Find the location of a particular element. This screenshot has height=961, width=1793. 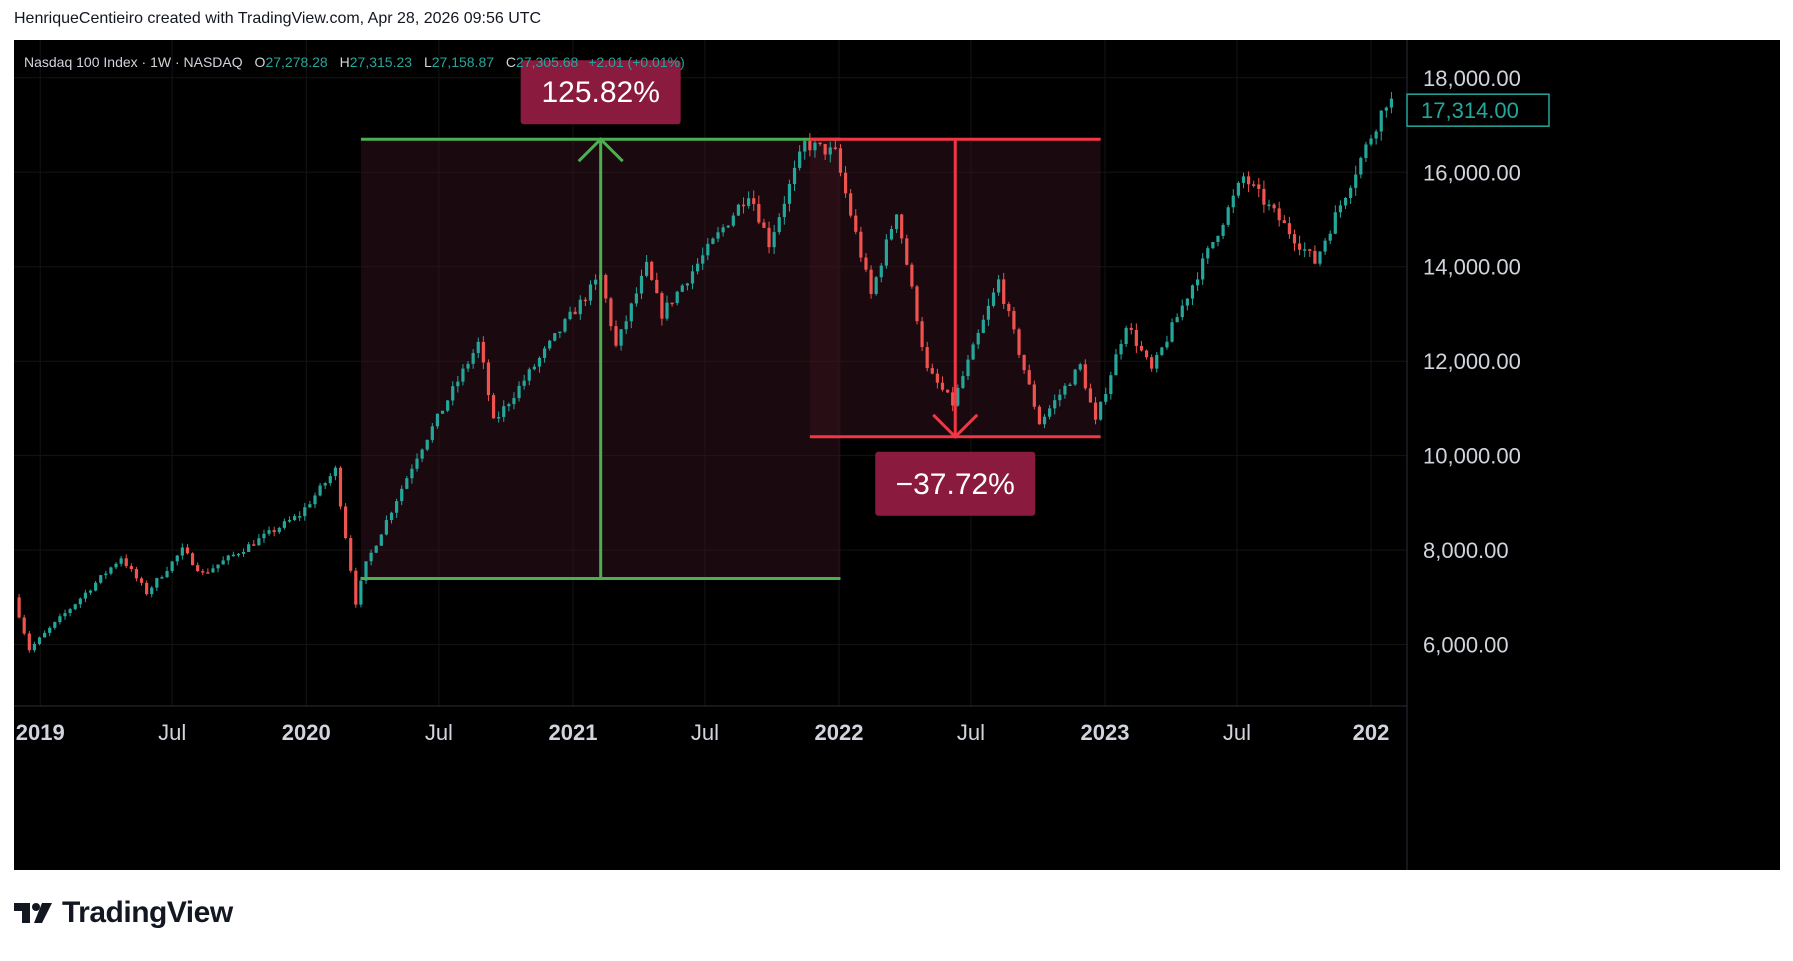

measure-tool-rise: 125.82% is located at coordinates (600, 320).